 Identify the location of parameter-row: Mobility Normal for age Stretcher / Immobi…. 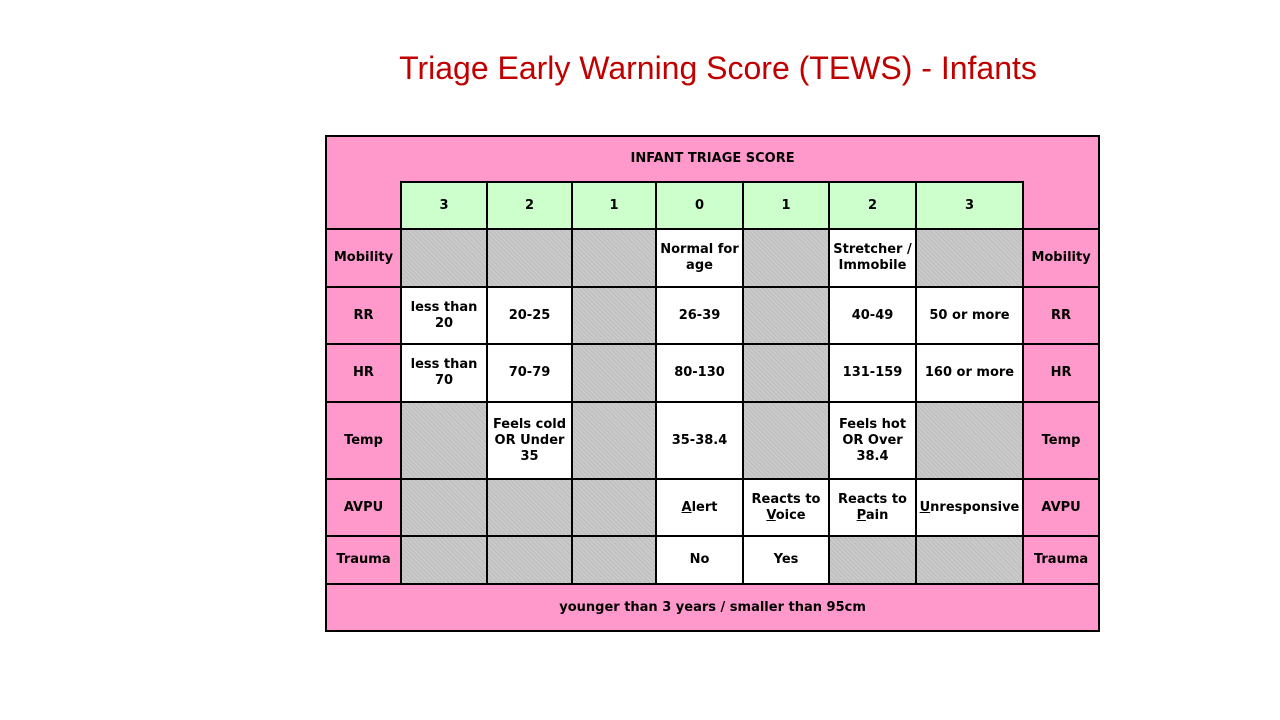
(713, 258).